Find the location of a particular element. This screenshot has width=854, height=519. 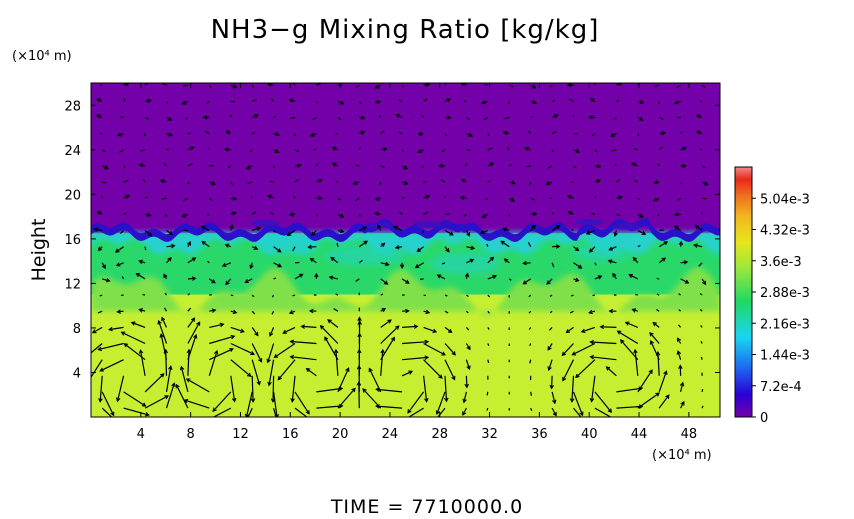

x-tick-label: 16 is located at coordinates (290, 434).